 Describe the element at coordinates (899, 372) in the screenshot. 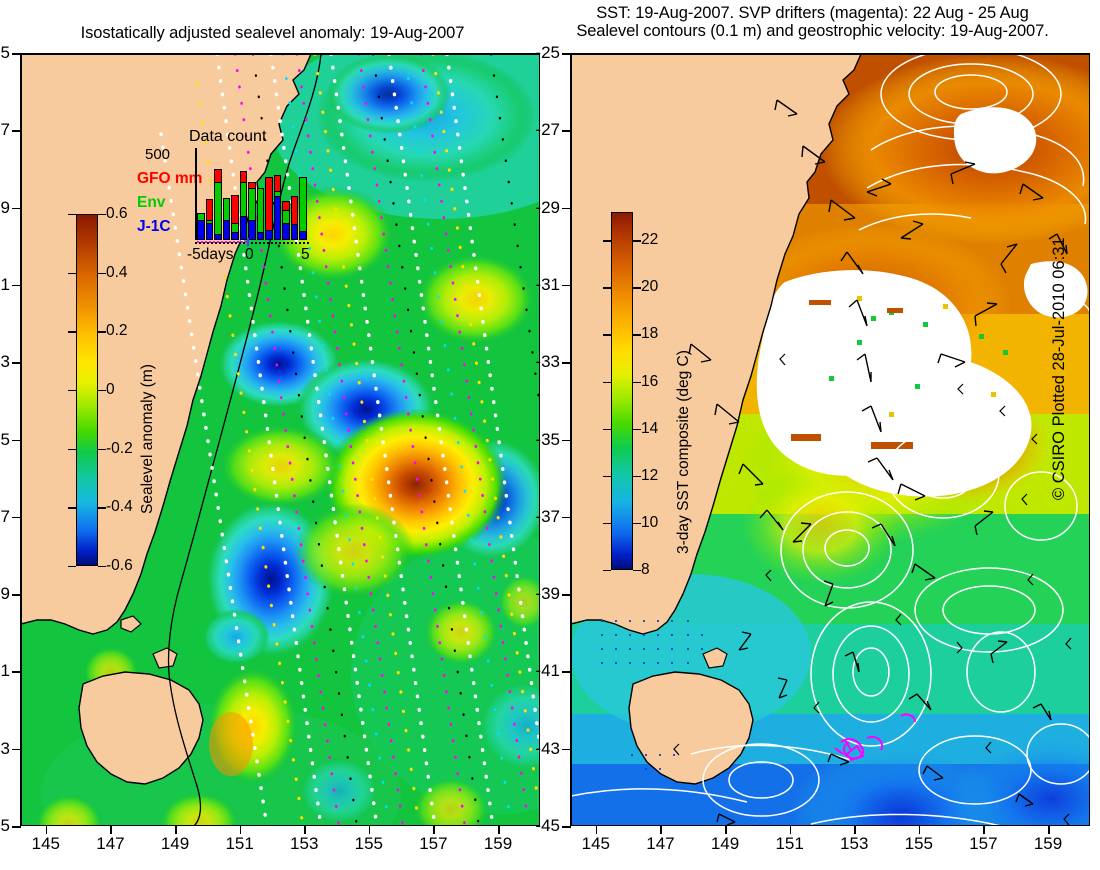

I see `sst-speckle` at that location.